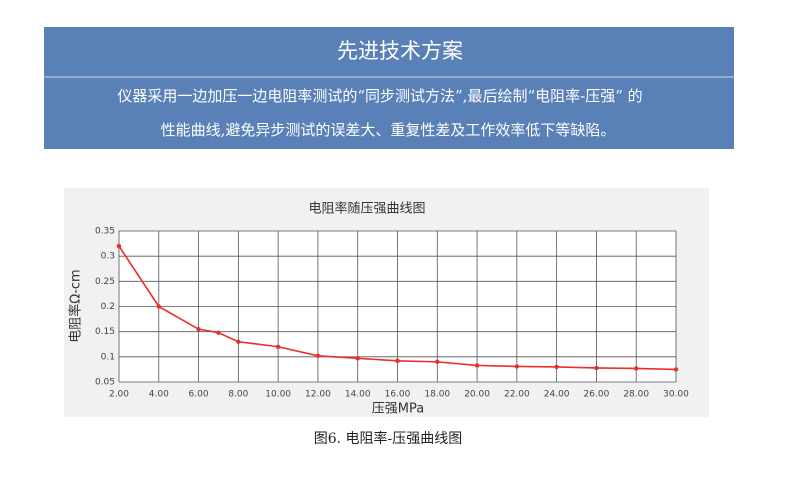  What do you see at coordinates (437, 395) in the screenshot?
I see `x-tick-label: 18.00` at bounding box center [437, 395].